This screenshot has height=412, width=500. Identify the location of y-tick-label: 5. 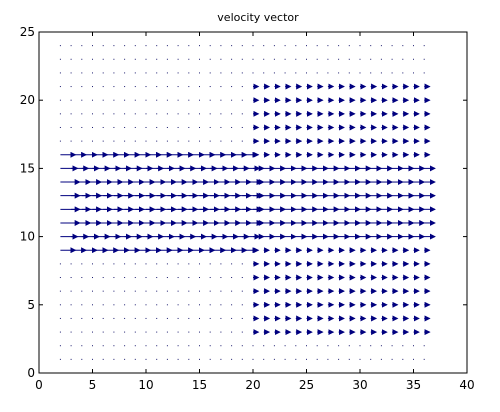
(31, 305).